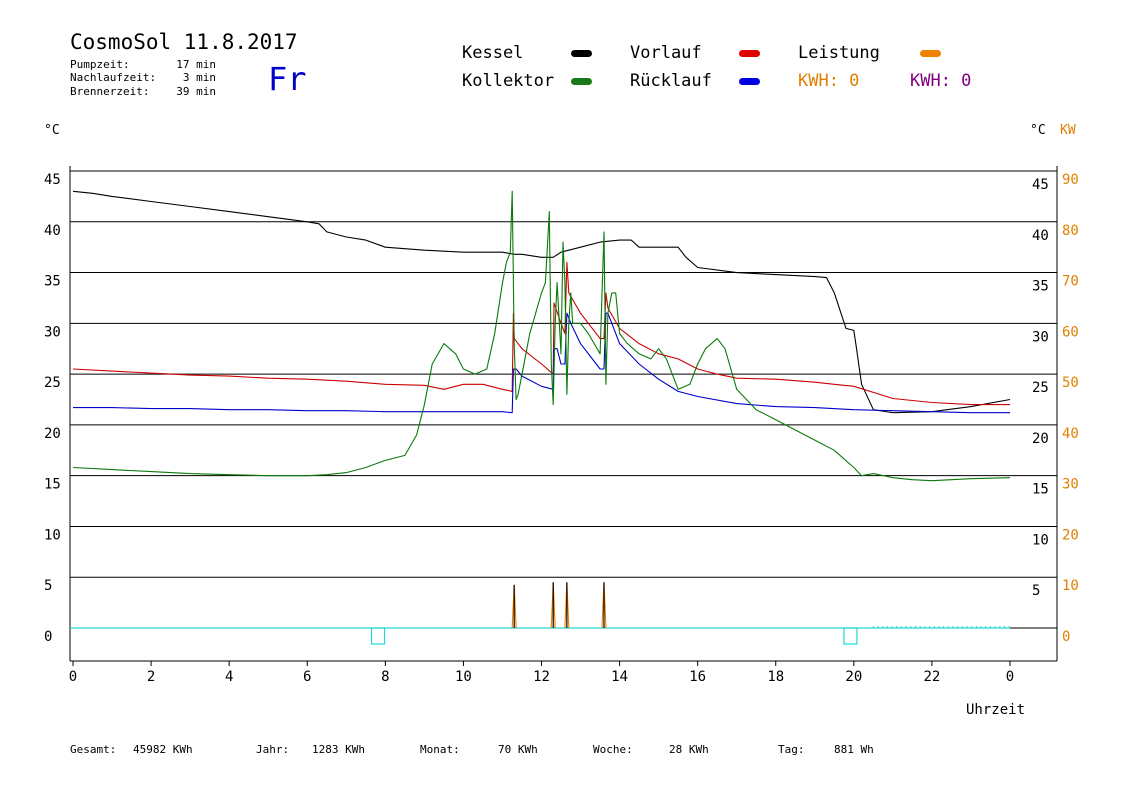 This screenshot has height=812, width=1148. I want to click on right-tick-10: 10, so click(1040, 540).